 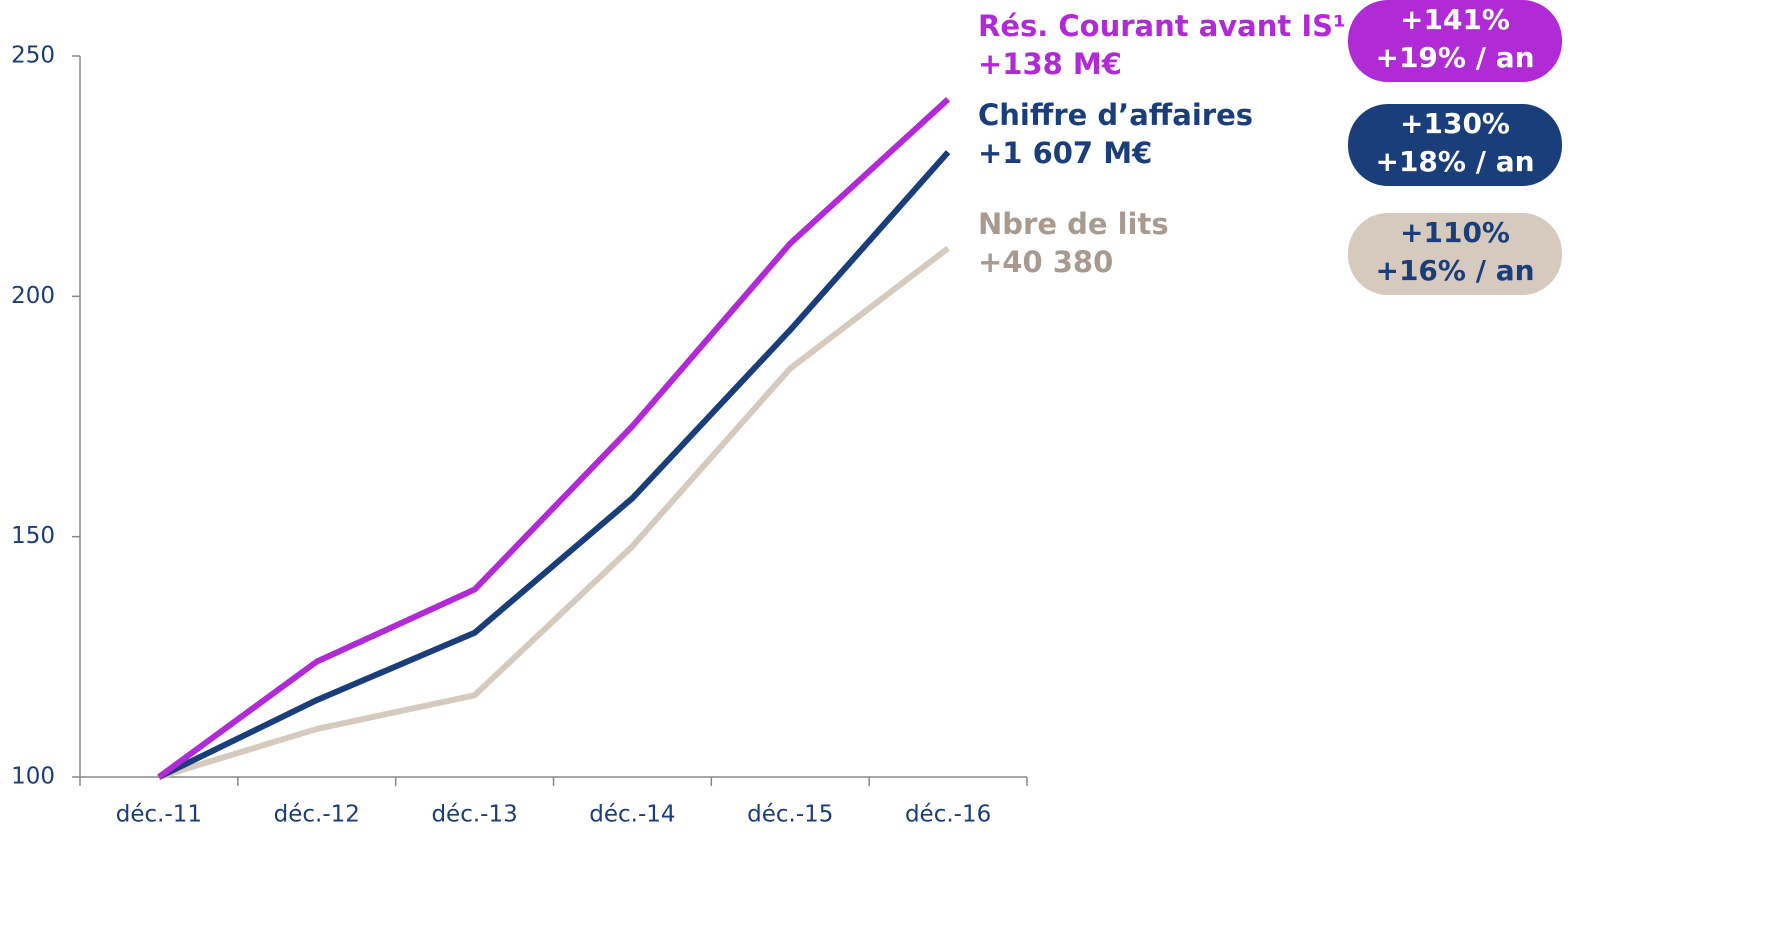 I want to click on y-tick-label: 200, so click(x=33, y=296).